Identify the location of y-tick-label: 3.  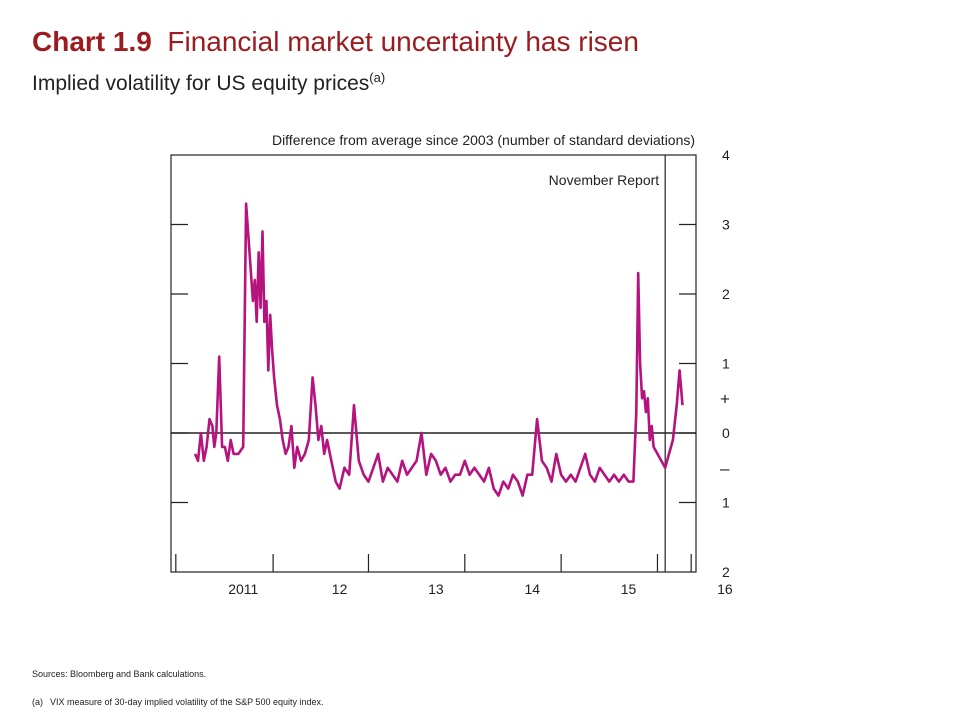
(726, 225).